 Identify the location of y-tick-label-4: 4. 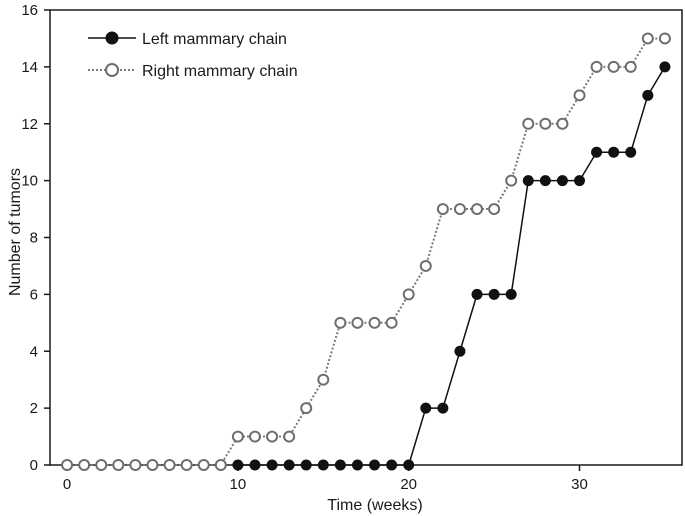
(34, 351).